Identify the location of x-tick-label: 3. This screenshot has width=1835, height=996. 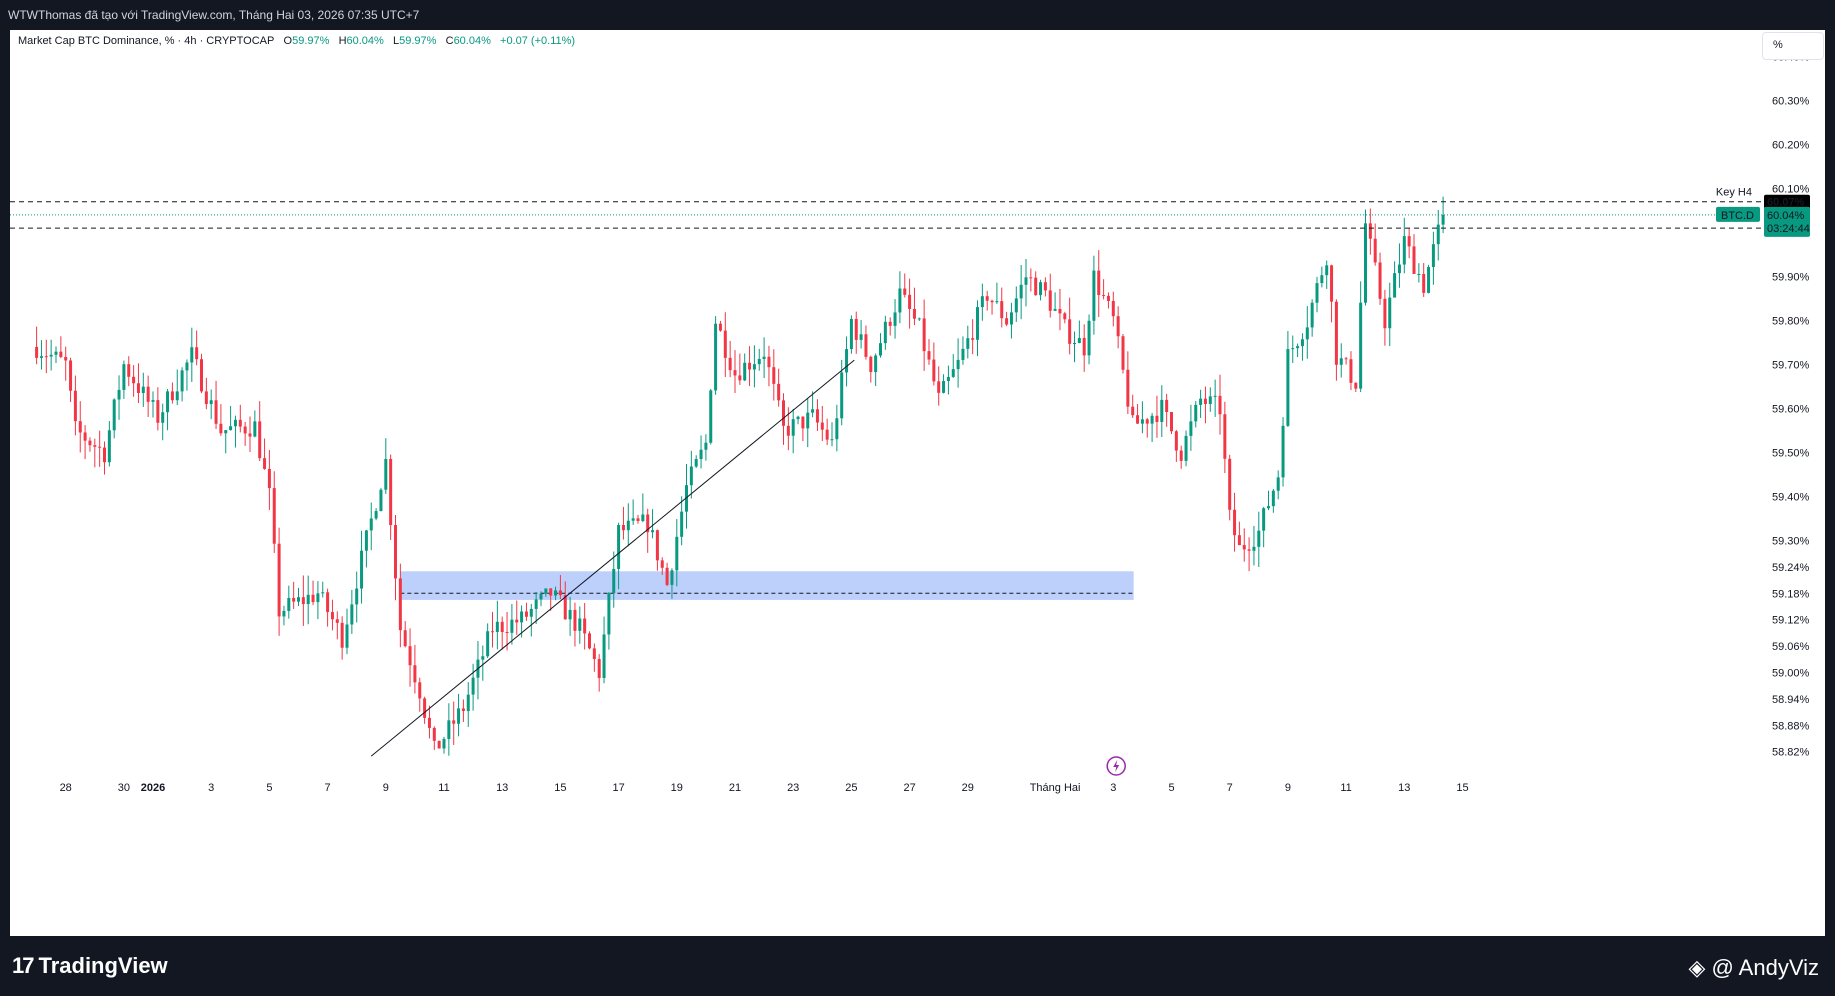
(1113, 788).